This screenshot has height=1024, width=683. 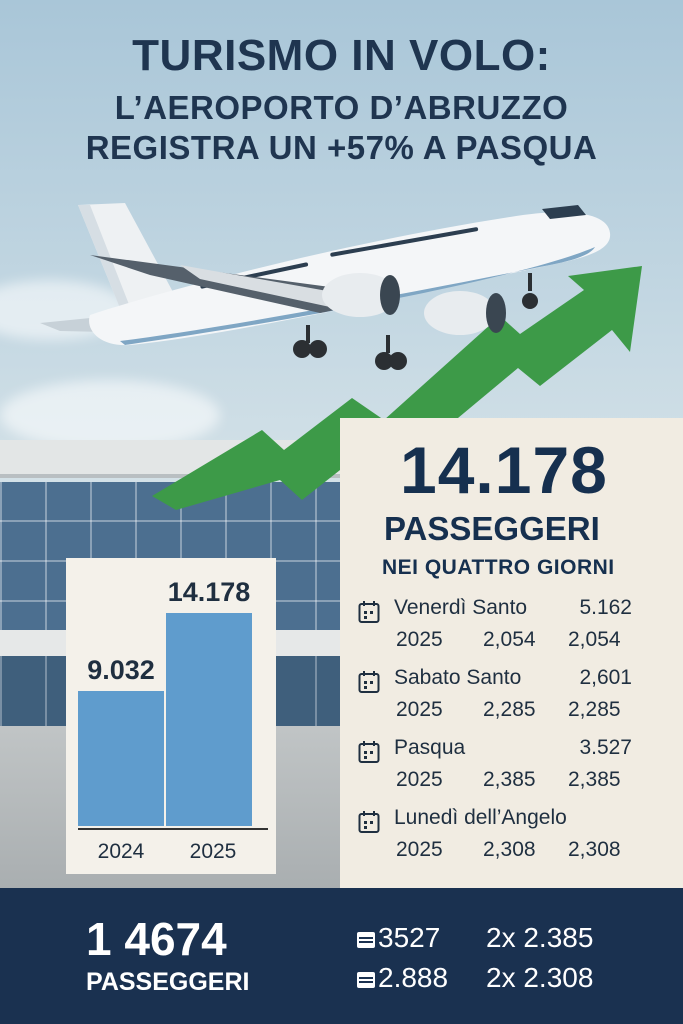 I want to click on day-name: Sabato Santo, so click(x=458, y=677).